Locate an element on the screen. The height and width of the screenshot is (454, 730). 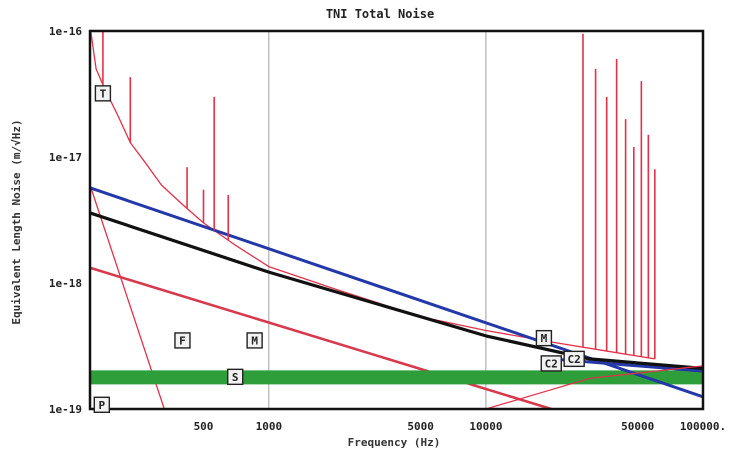
curve-tag-t: T is located at coordinates (103, 93).